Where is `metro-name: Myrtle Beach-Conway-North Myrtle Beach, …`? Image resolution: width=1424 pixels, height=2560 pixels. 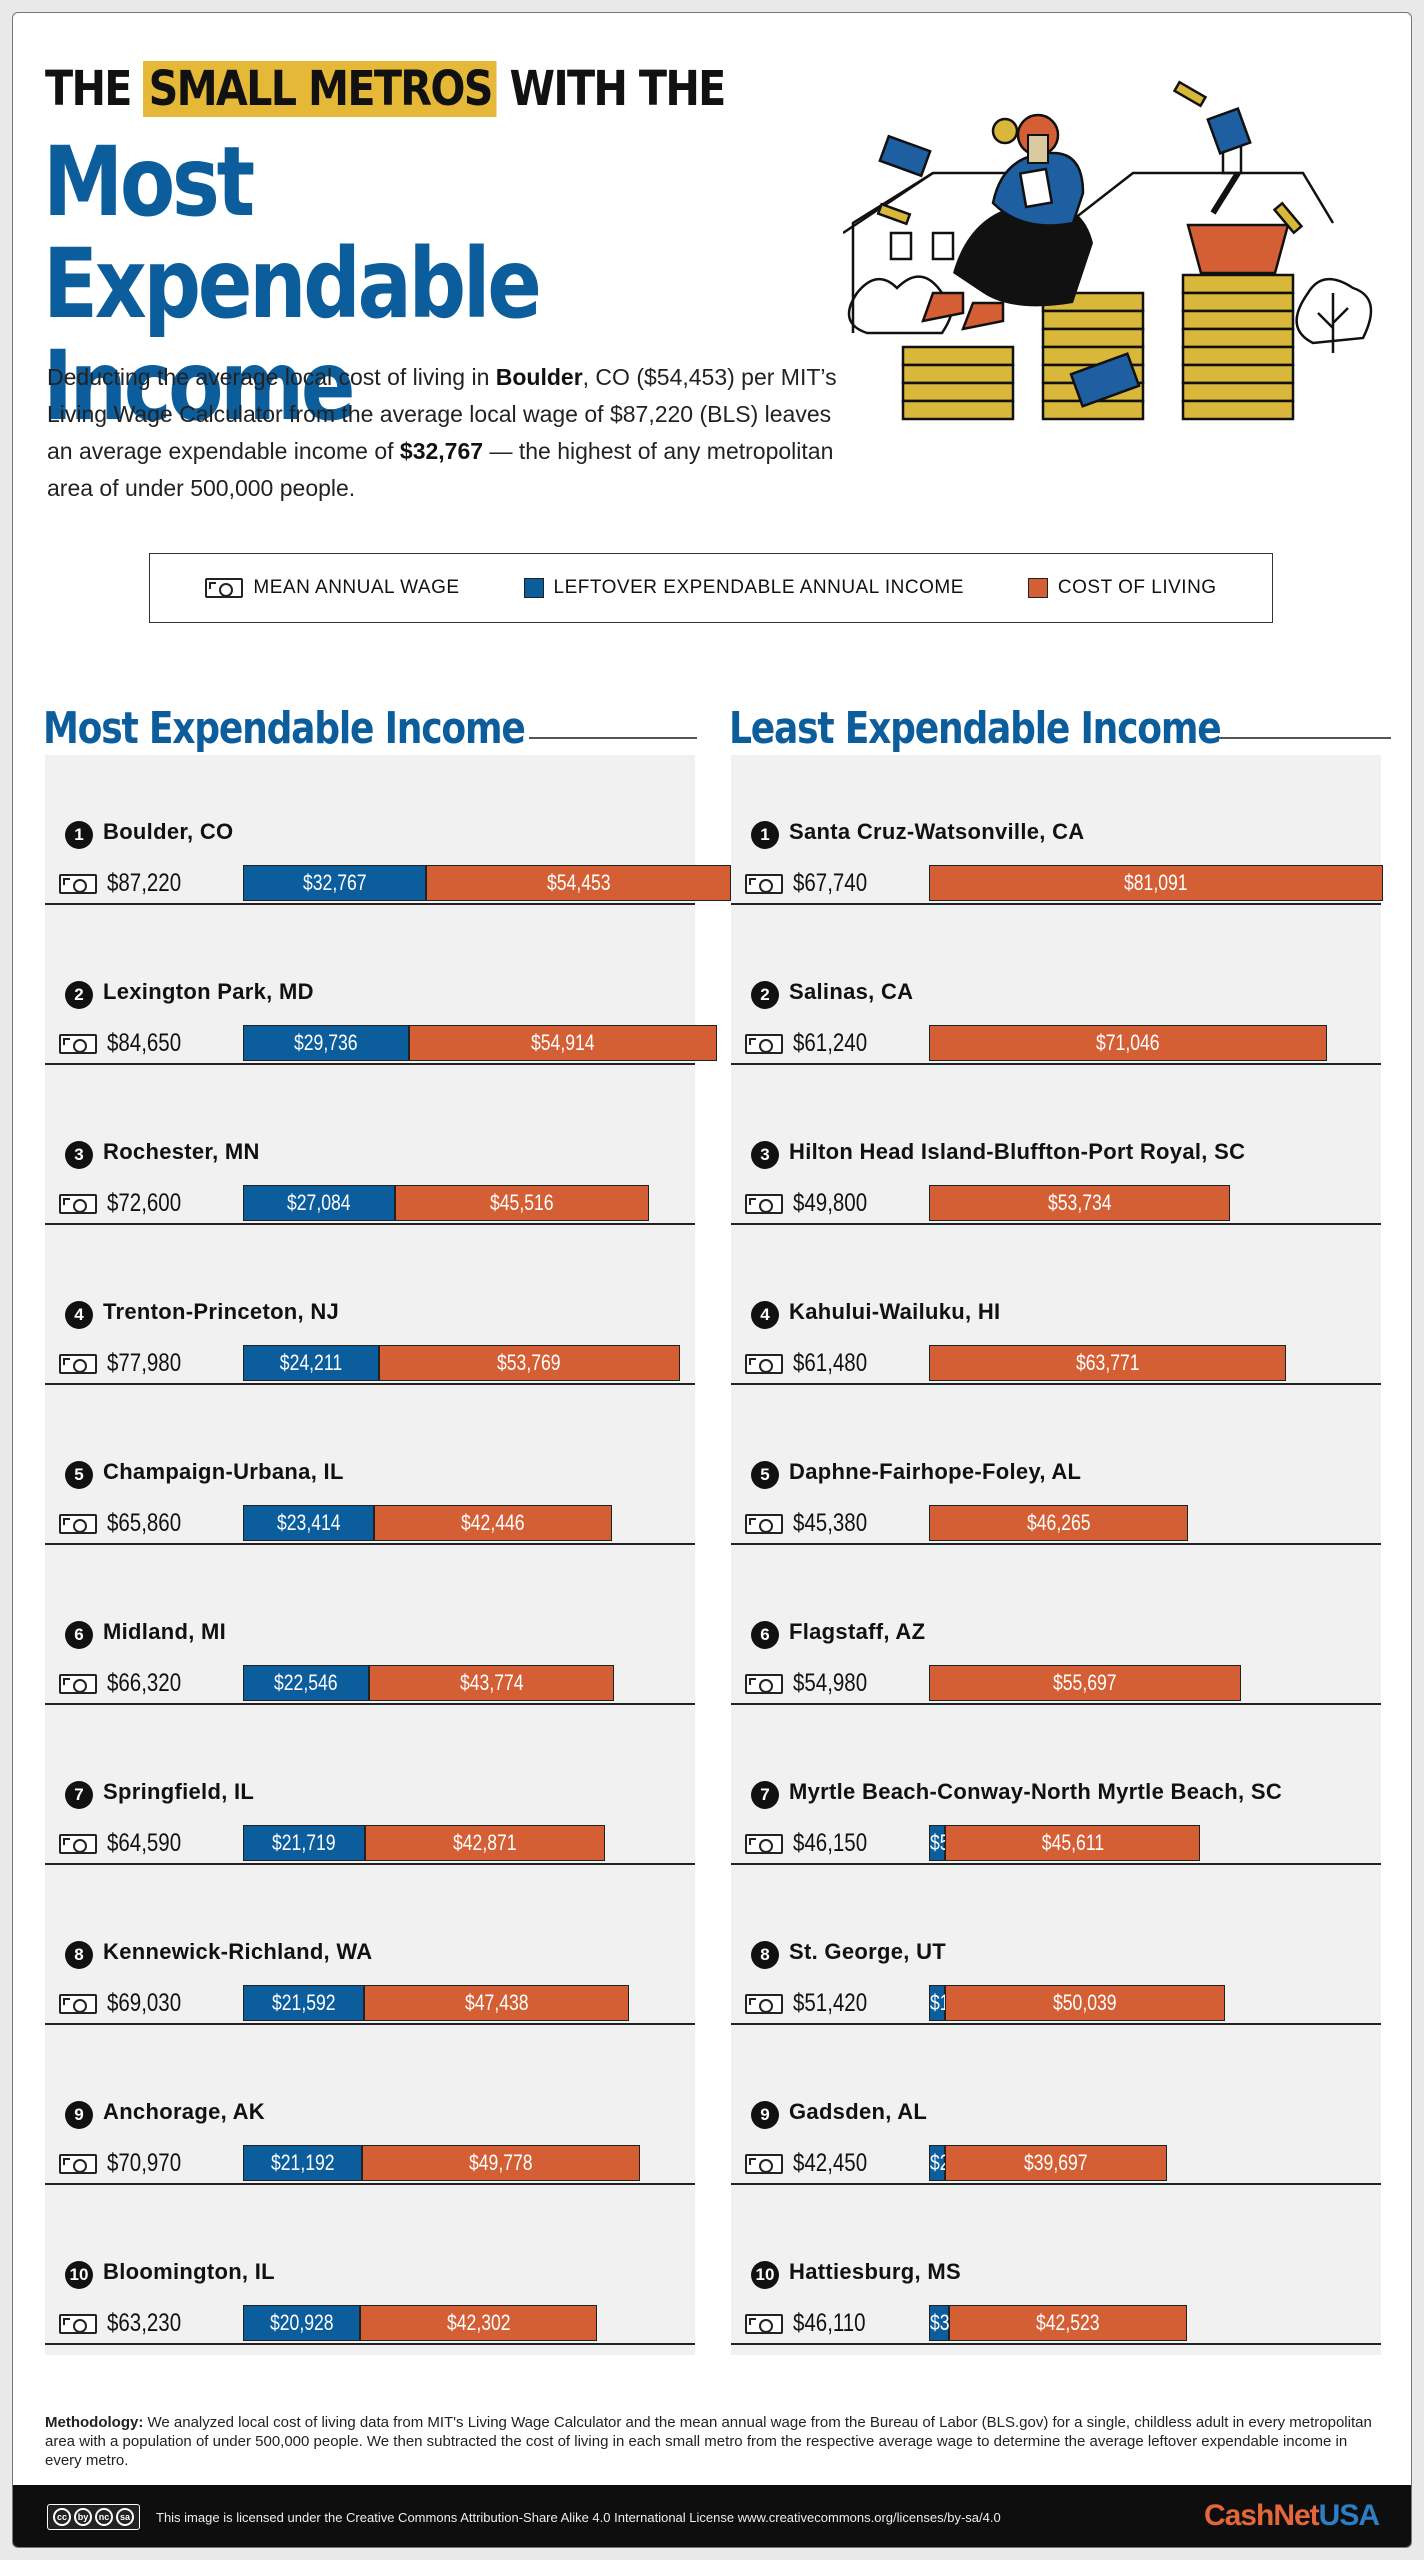
metro-name: Myrtle Beach-Conway-North Myrtle Beach, … is located at coordinates (1036, 1791).